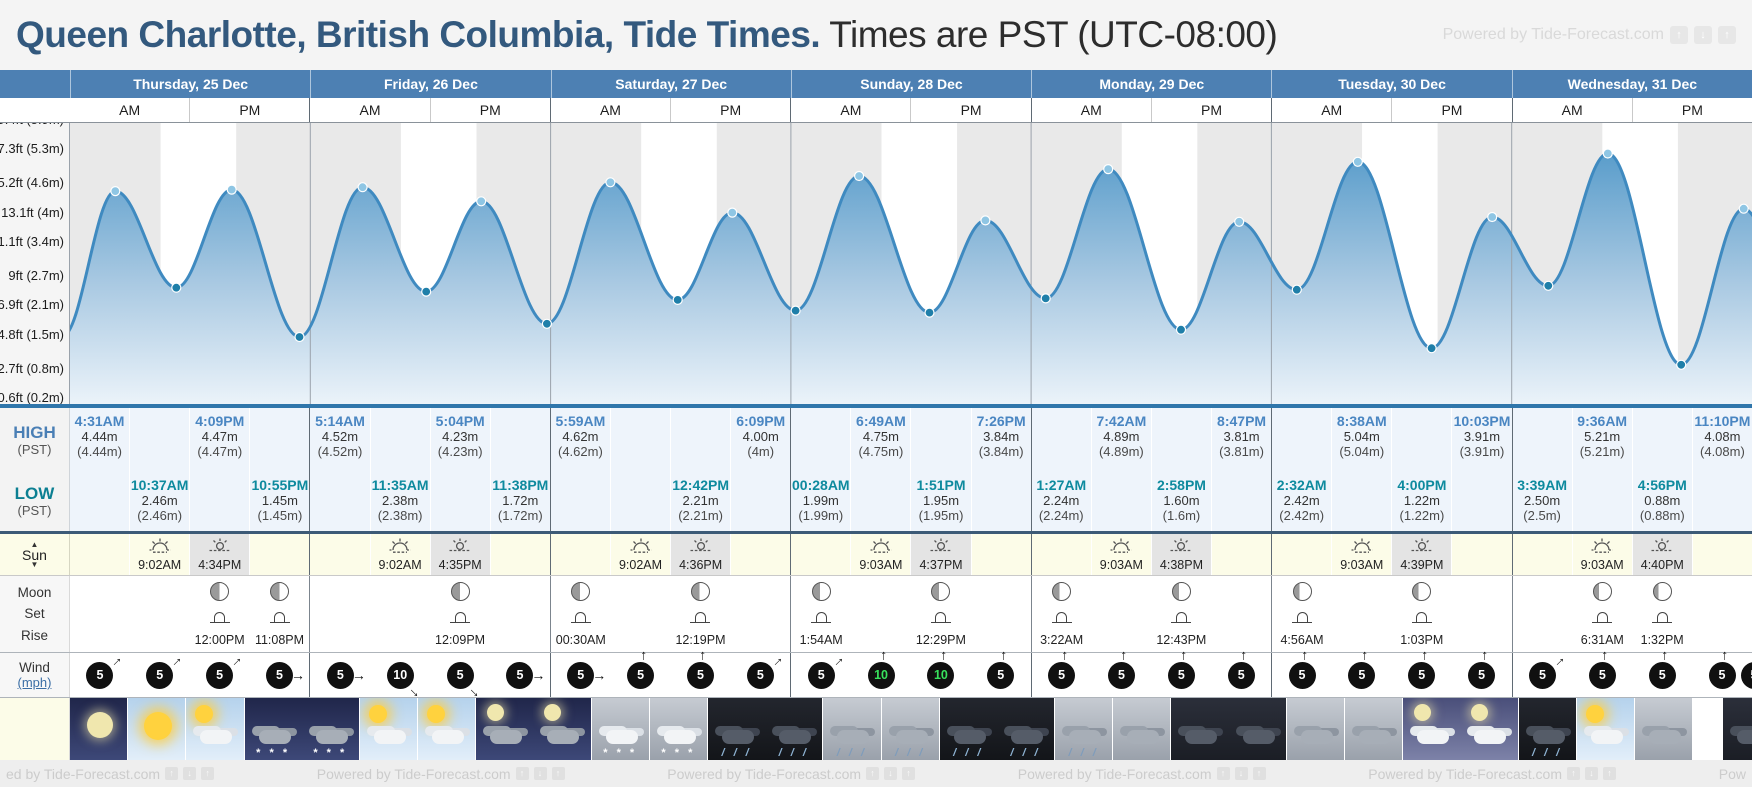 The height and width of the screenshot is (787, 1752). What do you see at coordinates (83, 773) in the screenshot?
I see `footer-powered-by-link: ed by Tide-Forecast.com` at bounding box center [83, 773].